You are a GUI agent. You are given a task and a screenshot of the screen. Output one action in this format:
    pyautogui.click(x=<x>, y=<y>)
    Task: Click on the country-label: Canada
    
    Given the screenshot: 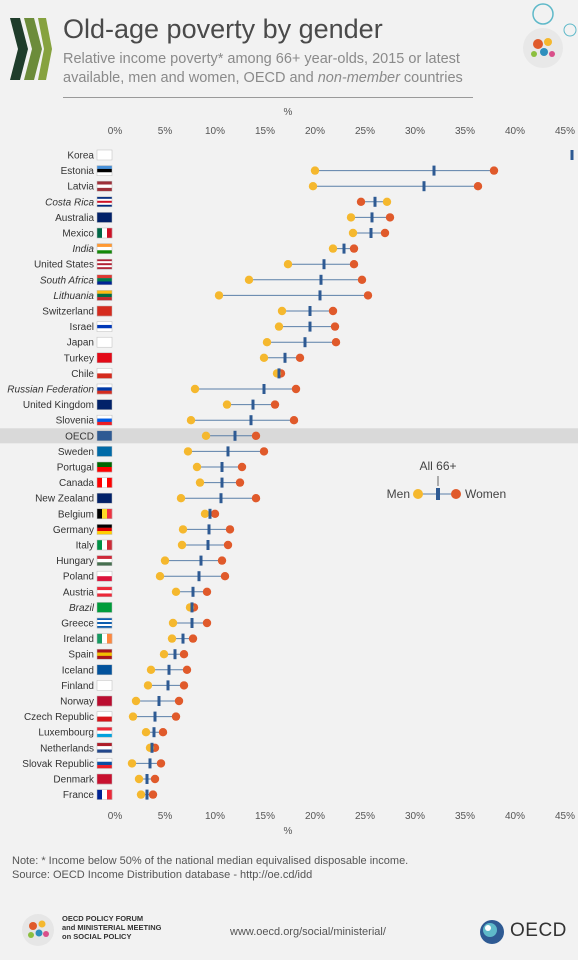 What is the action you would take?
    pyautogui.click(x=76, y=483)
    